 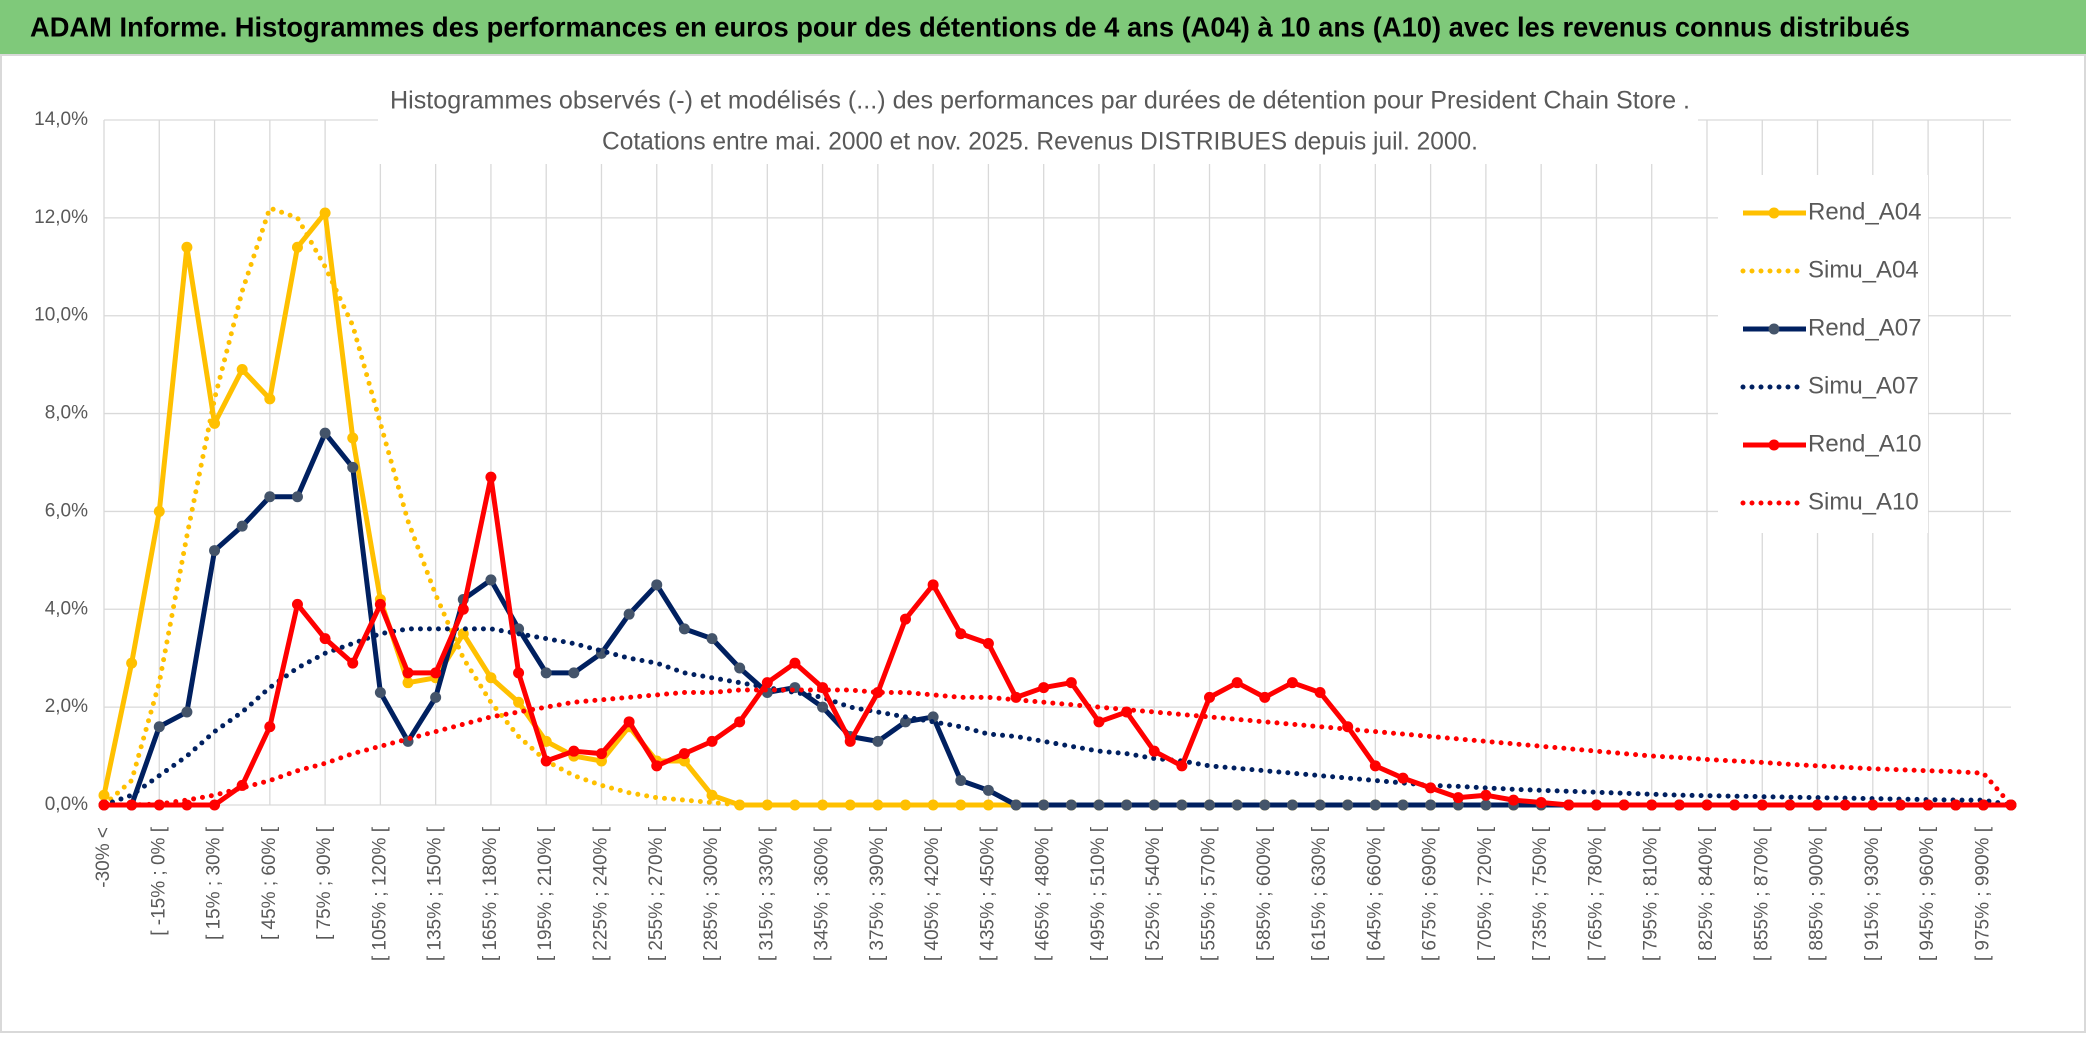 I want to click on x-tick-label: [ 555% ; 570% [, so click(x=1209, y=893).